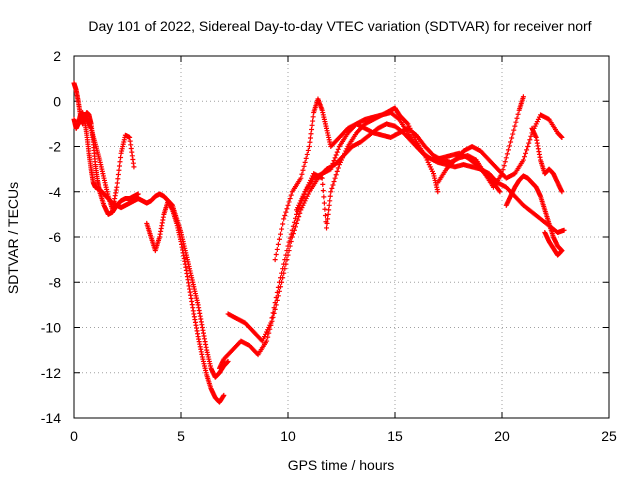 The image size is (640, 480). I want to click on x-tick-label: 25, so click(609, 436).